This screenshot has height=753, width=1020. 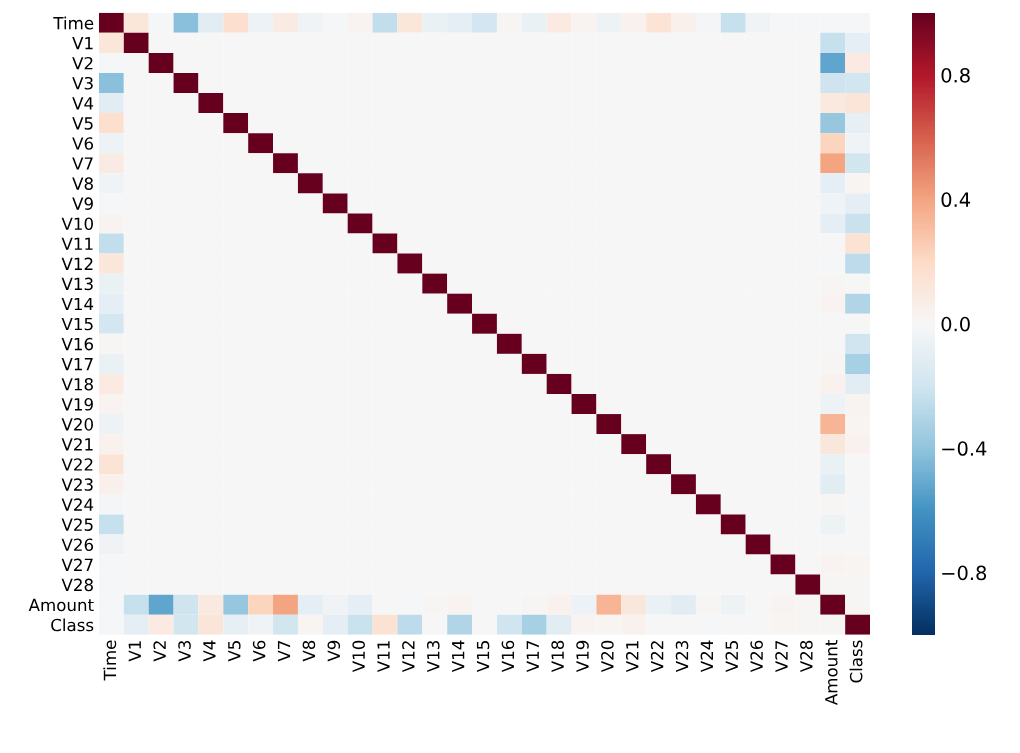 What do you see at coordinates (483, 657) in the screenshot?
I see `x-tick-label: V15` at bounding box center [483, 657].